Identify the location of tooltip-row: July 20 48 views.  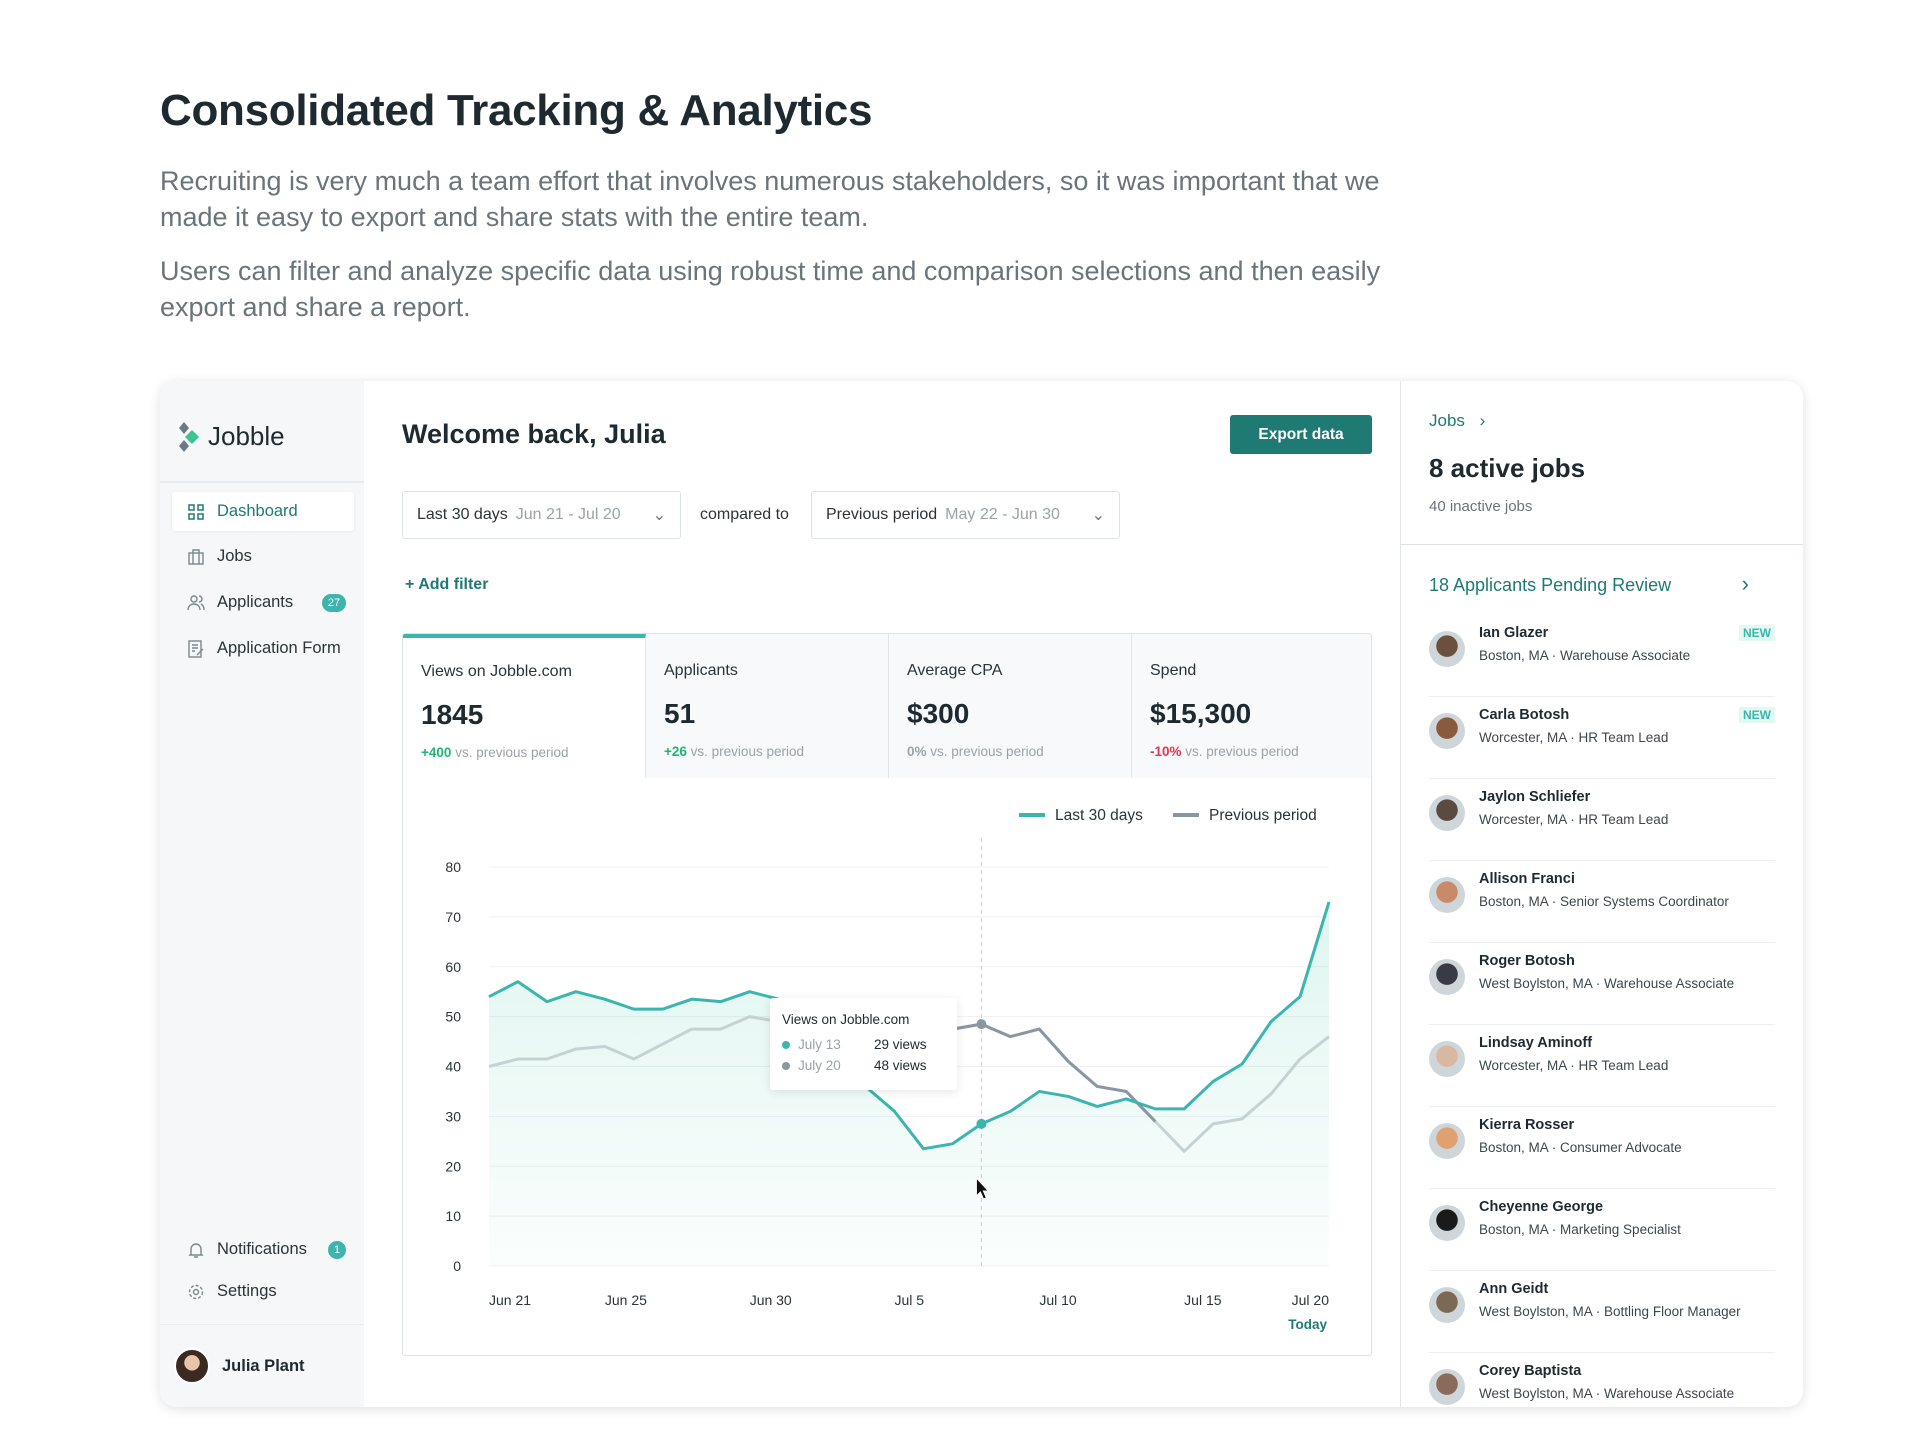
(863, 1065).